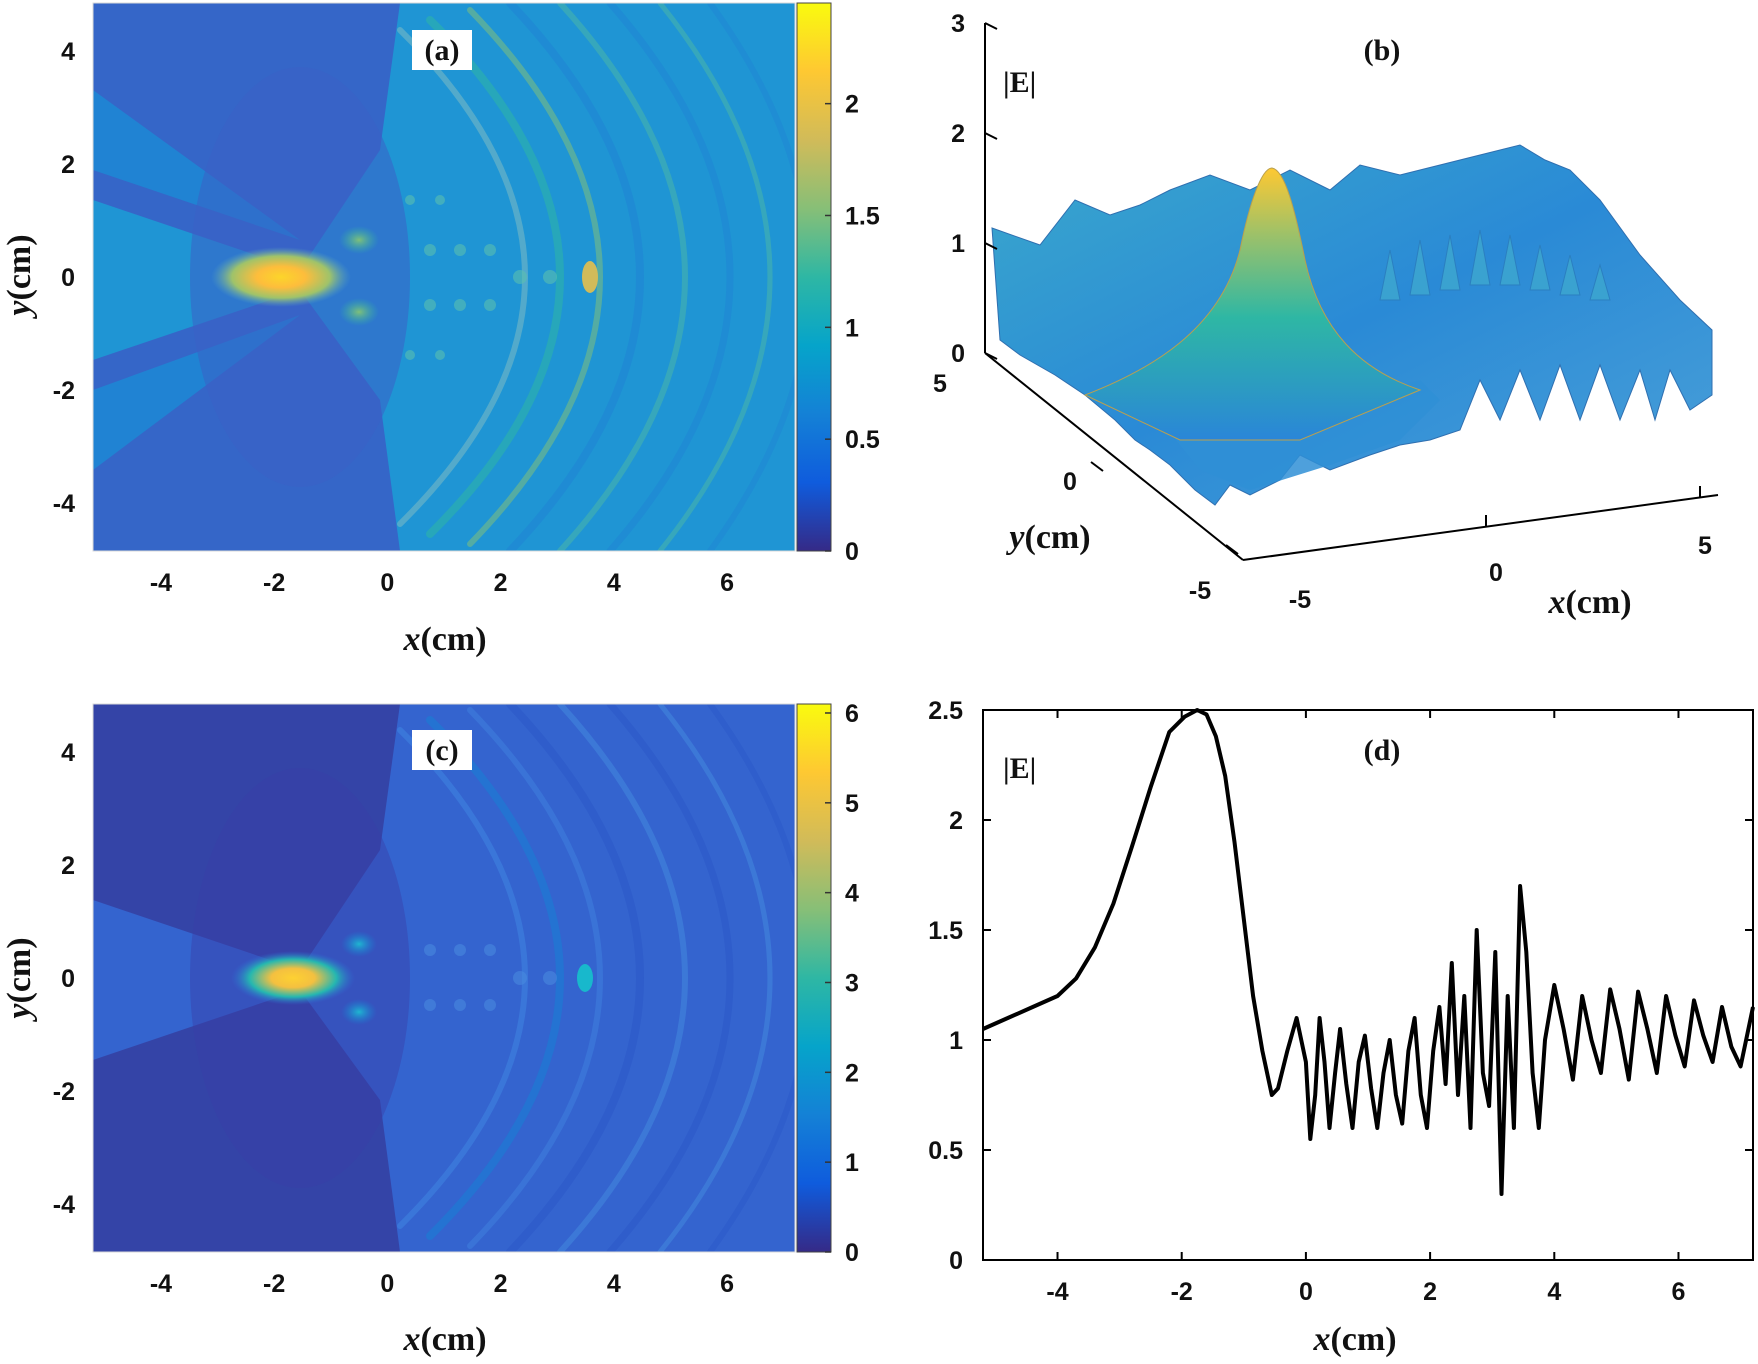 The height and width of the screenshot is (1364, 1758). Describe the element at coordinates (958, 354) in the screenshot. I see `z-tick-b: 0` at that location.